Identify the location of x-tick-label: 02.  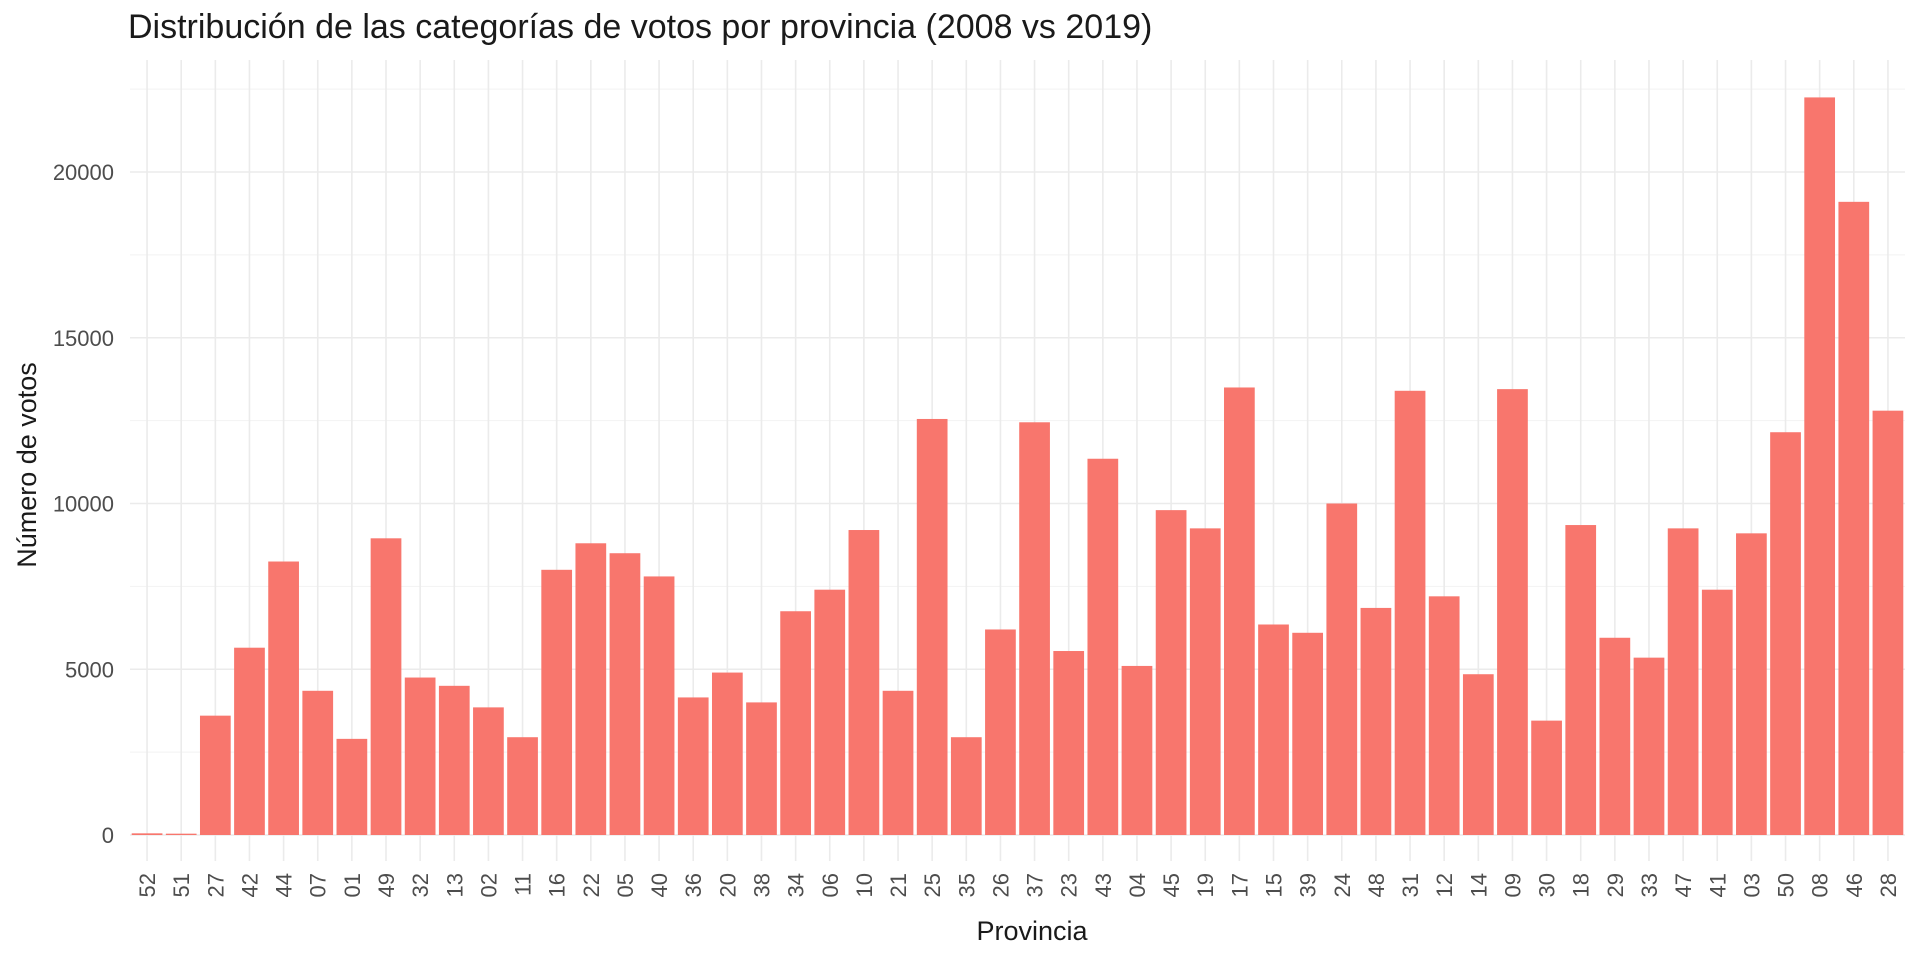
(488, 885).